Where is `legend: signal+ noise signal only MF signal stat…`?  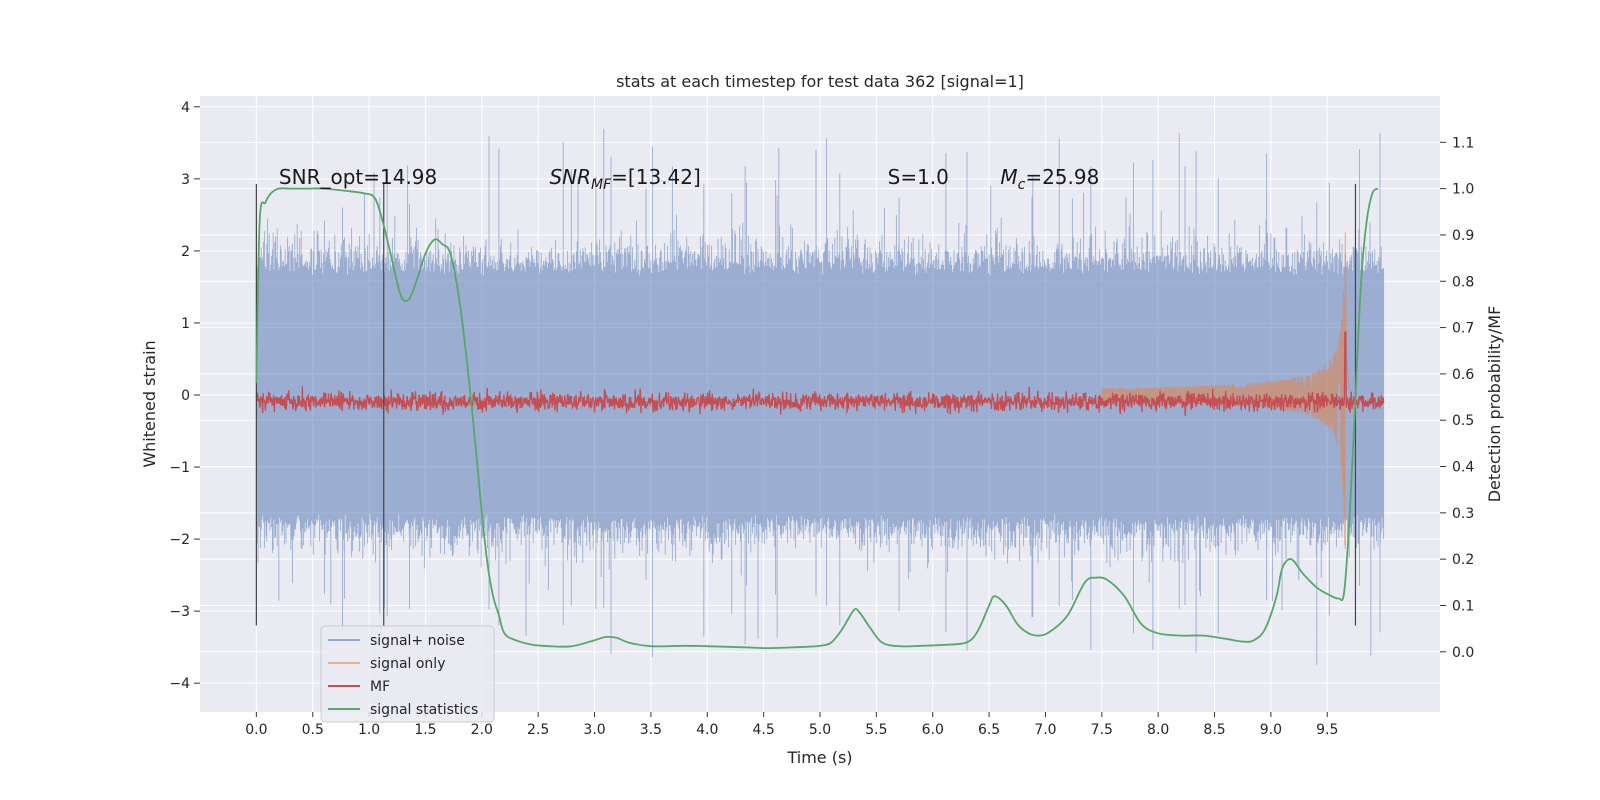
legend: signal+ noise signal only MF signal stat… is located at coordinates (407, 674).